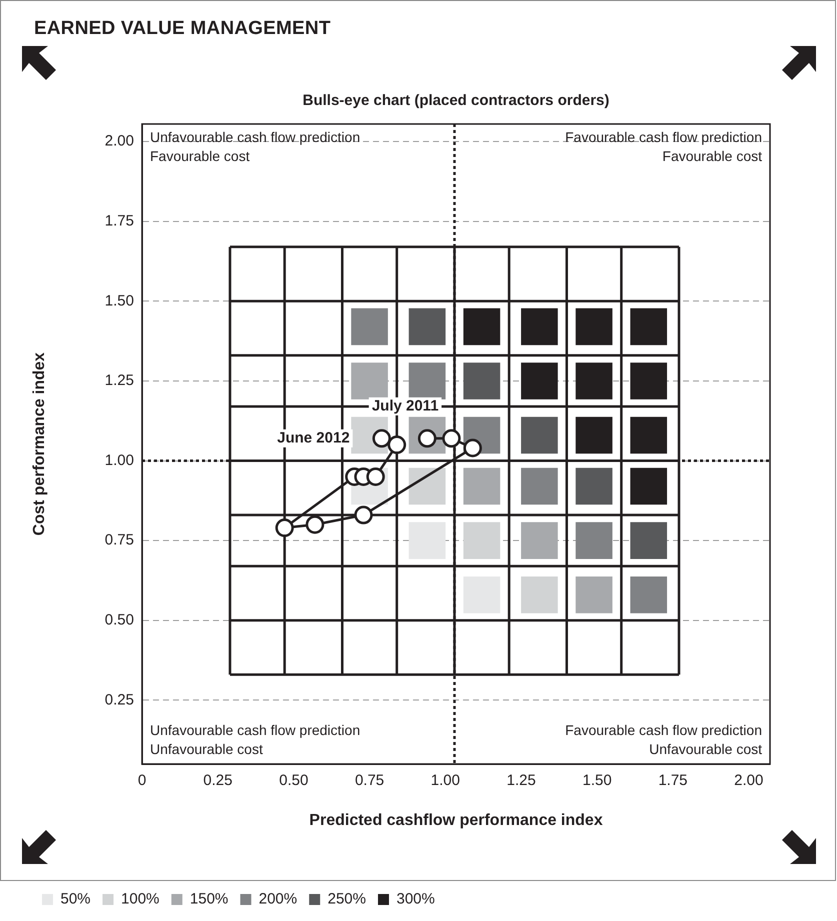 The height and width of the screenshot is (921, 837). I want to click on chart-subtitle: Bulls-eye chart (placed contractors orders), so click(456, 100).